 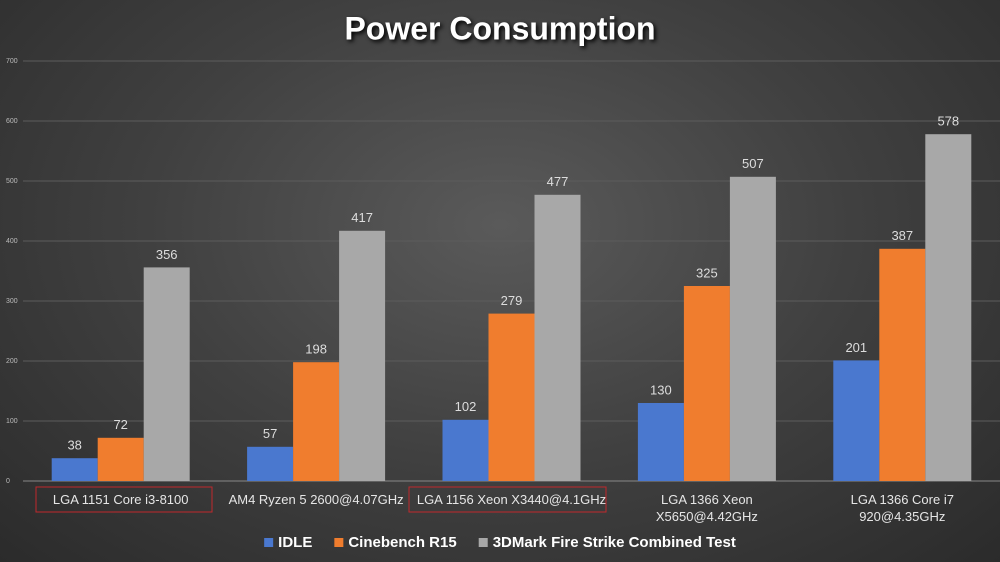 What do you see at coordinates (12, 361) in the screenshot?
I see `y-tick-label: 200` at bounding box center [12, 361].